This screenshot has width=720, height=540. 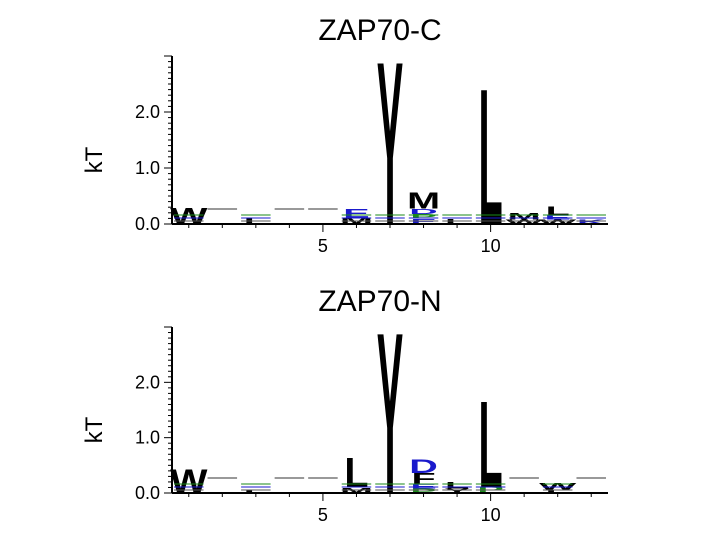 What do you see at coordinates (591, 221) in the screenshot?
I see `logo-letter-k: K` at bounding box center [591, 221].